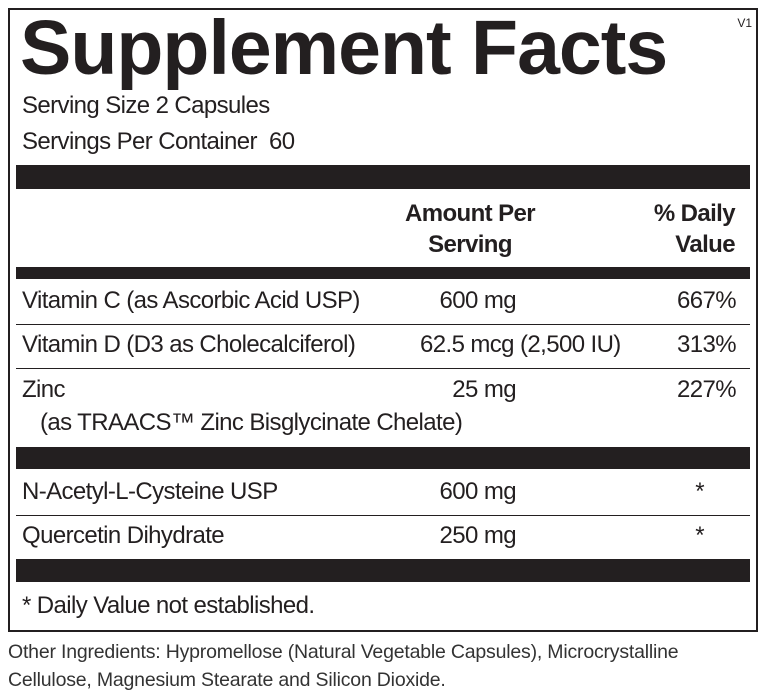 The width and height of the screenshot is (766, 700). What do you see at coordinates (251, 422) in the screenshot?
I see `nutrient-source: (as TRAACS™ Zinc Bisglycinate Chelate)` at bounding box center [251, 422].